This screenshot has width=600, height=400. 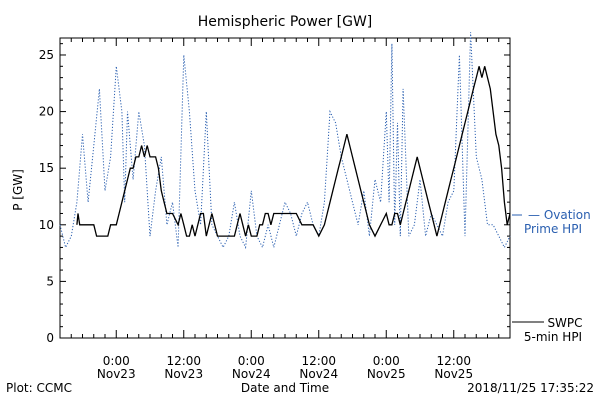 I want to click on x-axis-label: Date and Time, so click(x=285, y=388).